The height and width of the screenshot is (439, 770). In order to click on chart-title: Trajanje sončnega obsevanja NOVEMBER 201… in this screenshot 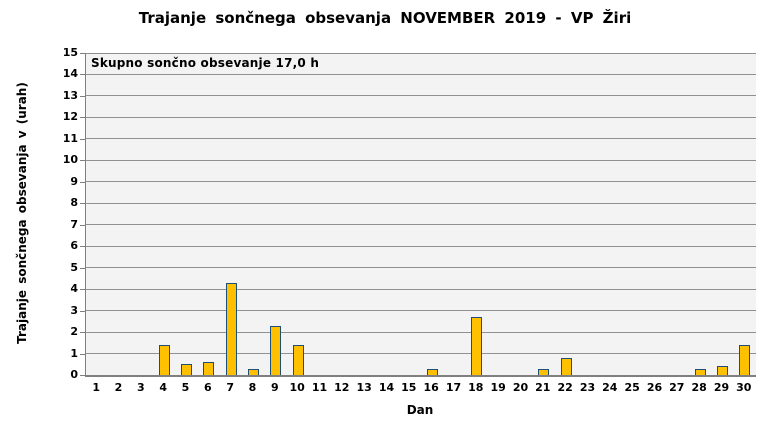, I will do `click(385, 18)`.